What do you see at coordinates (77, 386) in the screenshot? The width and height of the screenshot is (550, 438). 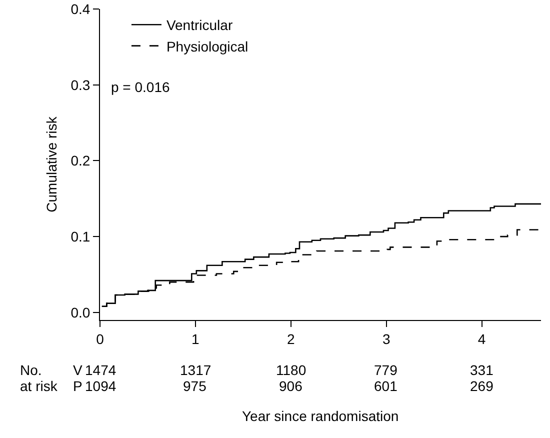 I see `text: P` at bounding box center [77, 386].